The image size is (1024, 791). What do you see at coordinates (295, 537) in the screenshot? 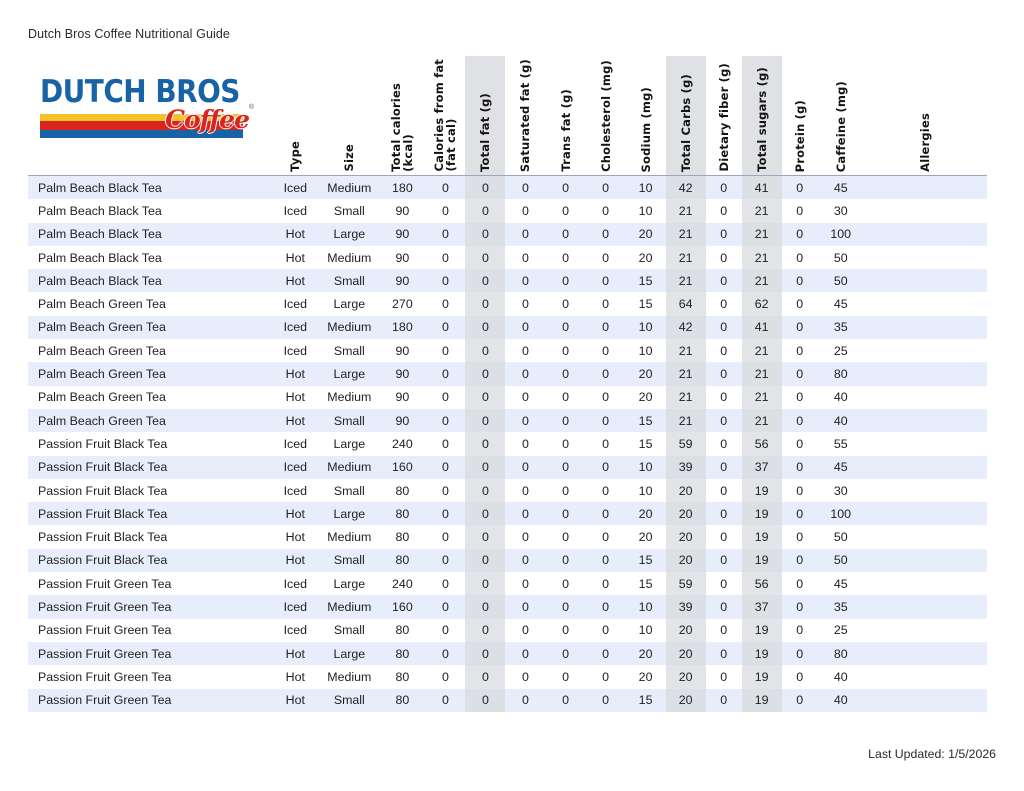
I see `cell-type: Hot` at bounding box center [295, 537].